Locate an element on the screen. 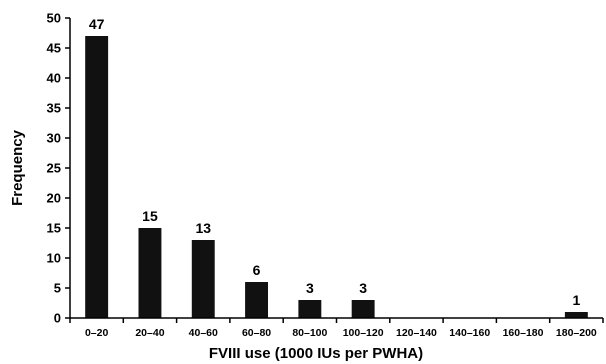 The width and height of the screenshot is (606, 364). y-tick-label: 25 is located at coordinates (54, 168).